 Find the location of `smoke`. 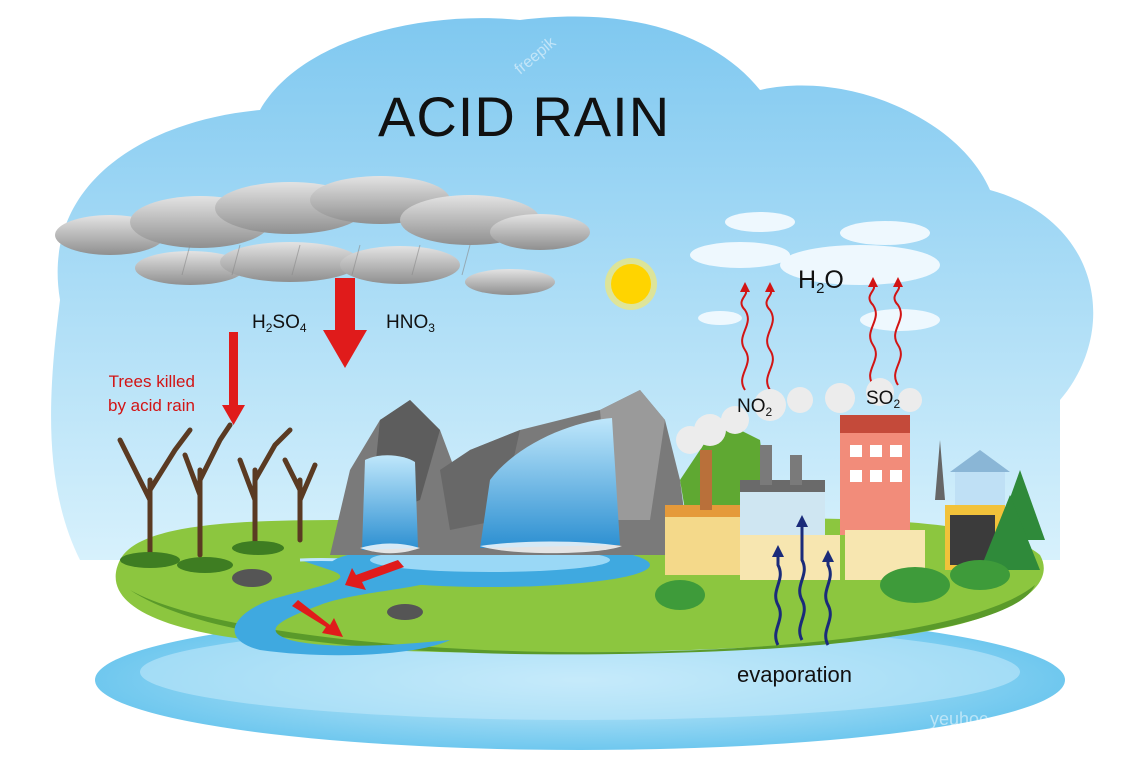

smoke is located at coordinates (799, 416).